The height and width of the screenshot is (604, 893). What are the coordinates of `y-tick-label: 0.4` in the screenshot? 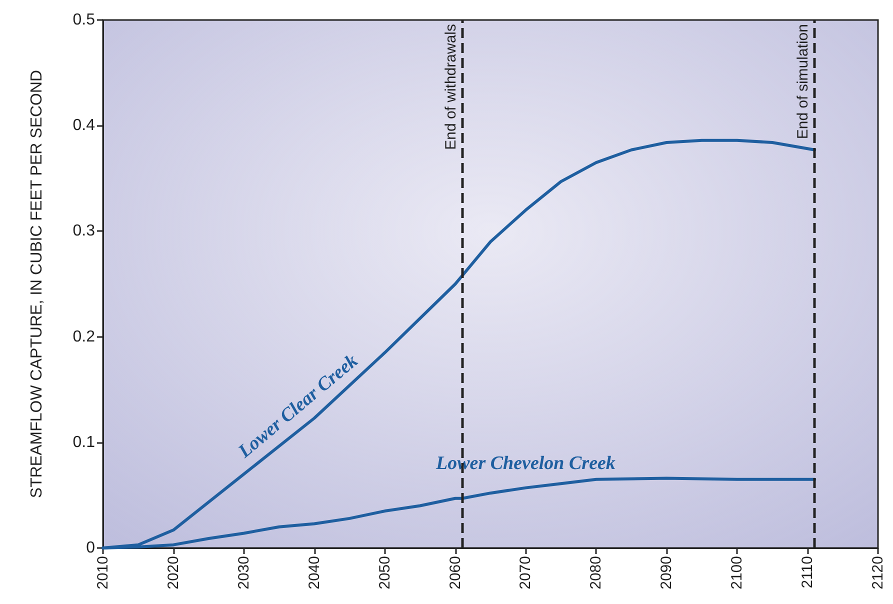 It's located at (84, 125).